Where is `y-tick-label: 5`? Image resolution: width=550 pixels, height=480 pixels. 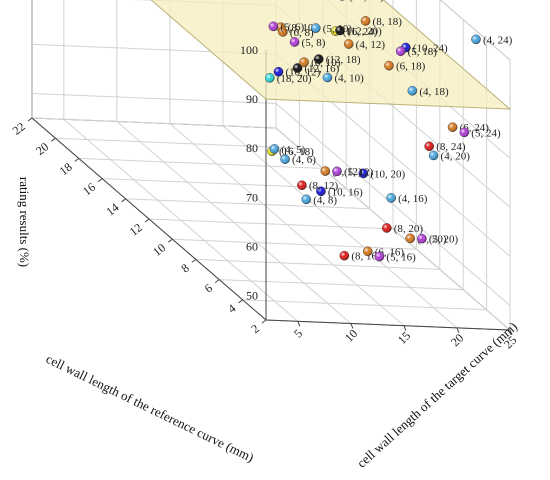 y-tick-label: 5 is located at coordinates (298, 333).